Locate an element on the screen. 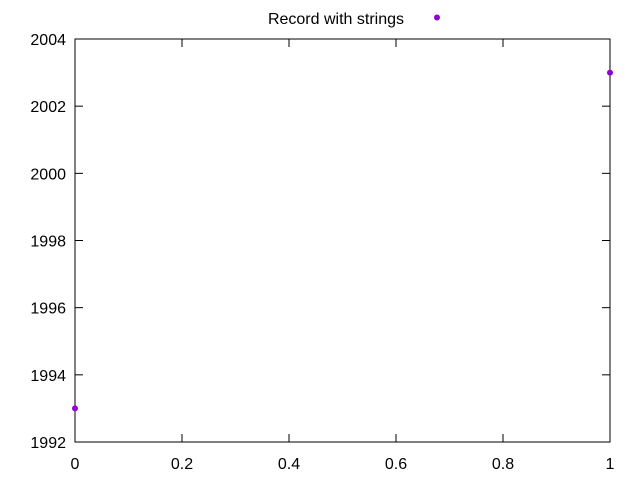  y-tick-label: 1998 is located at coordinates (48, 242).